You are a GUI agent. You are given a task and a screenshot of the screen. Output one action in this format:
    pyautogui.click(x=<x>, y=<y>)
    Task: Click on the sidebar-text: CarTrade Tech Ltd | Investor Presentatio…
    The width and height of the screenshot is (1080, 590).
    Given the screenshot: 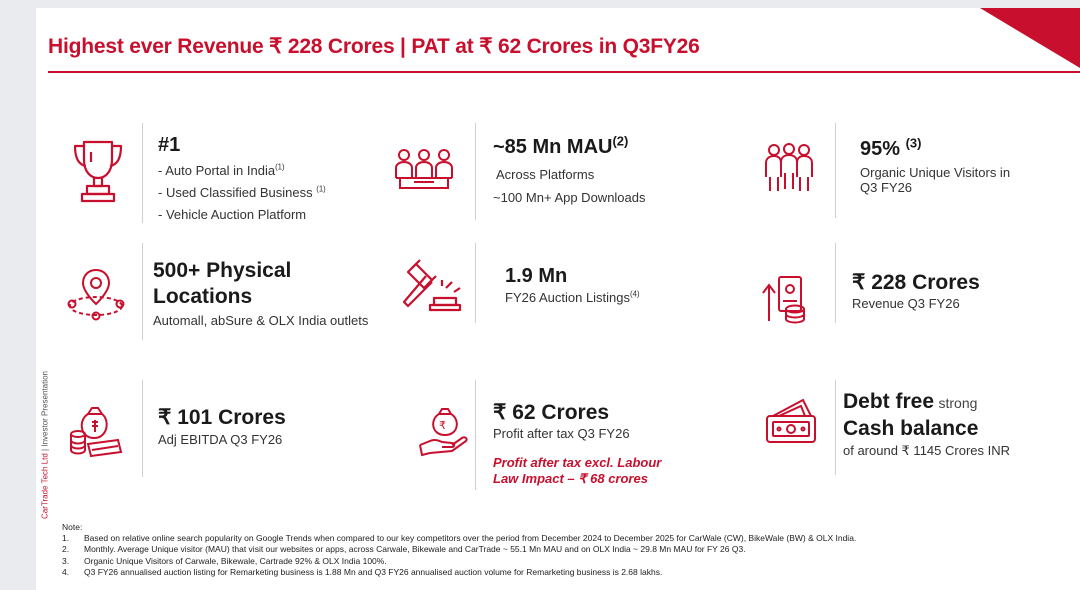 What is the action you would take?
    pyautogui.click(x=45, y=445)
    